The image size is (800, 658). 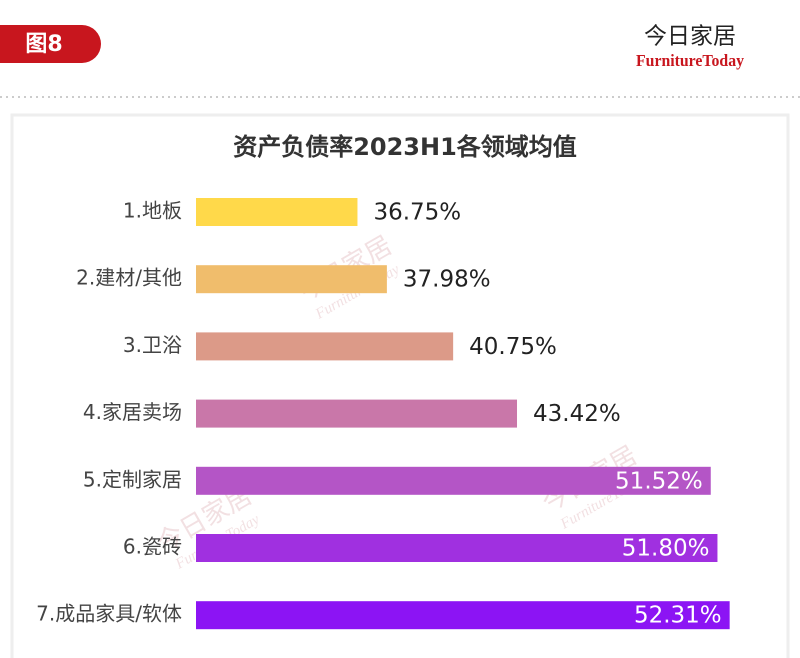 I want to click on logo-cn: 今日家居, so click(x=690, y=37).